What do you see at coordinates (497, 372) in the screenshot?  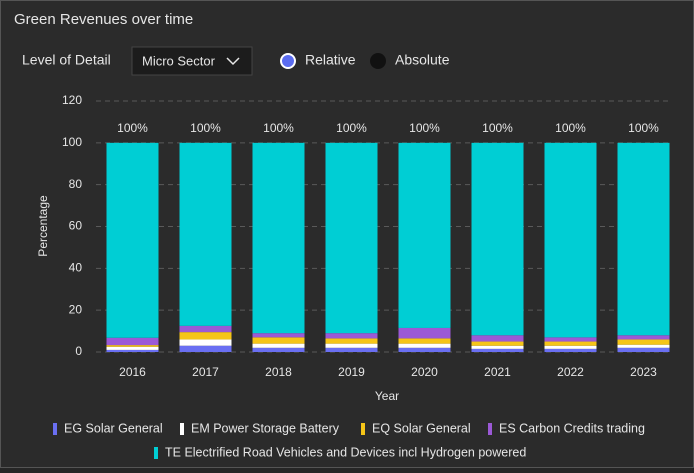 I see `x-tick-label: 2021` at bounding box center [497, 372].